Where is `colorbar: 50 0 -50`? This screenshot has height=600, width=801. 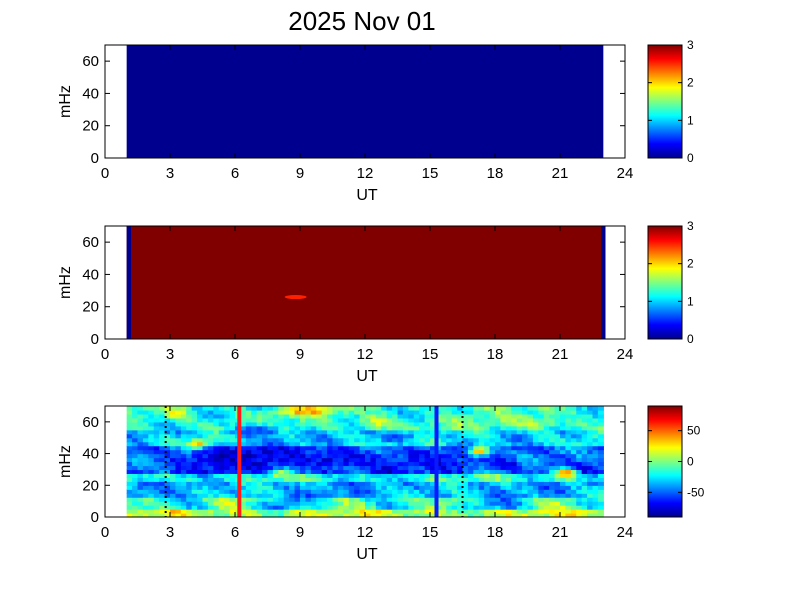 colorbar: 50 0 -50 is located at coordinates (676, 461).